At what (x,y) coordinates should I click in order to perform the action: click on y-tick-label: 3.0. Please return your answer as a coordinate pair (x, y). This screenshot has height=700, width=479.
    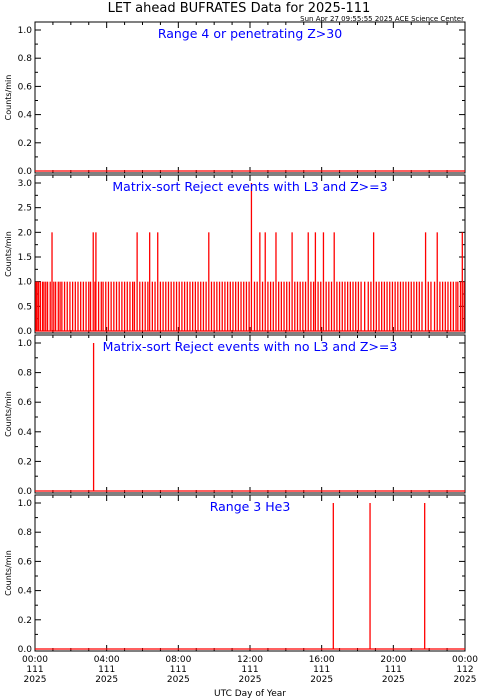
    Looking at the image, I should click on (25, 184).